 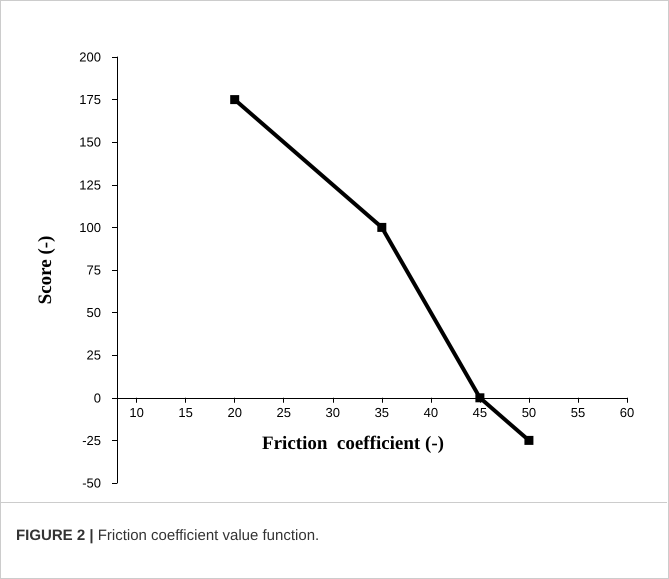 I want to click on y-tick-label: 50, so click(x=93, y=312).